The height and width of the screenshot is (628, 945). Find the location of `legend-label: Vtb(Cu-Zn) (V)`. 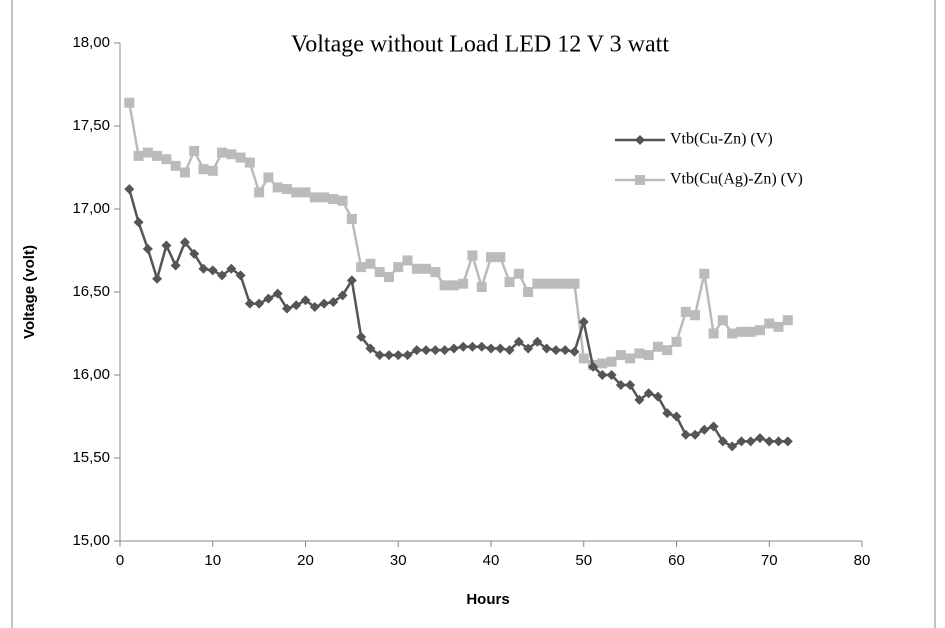

legend-label: Vtb(Cu-Zn) (V) is located at coordinates (721, 139).